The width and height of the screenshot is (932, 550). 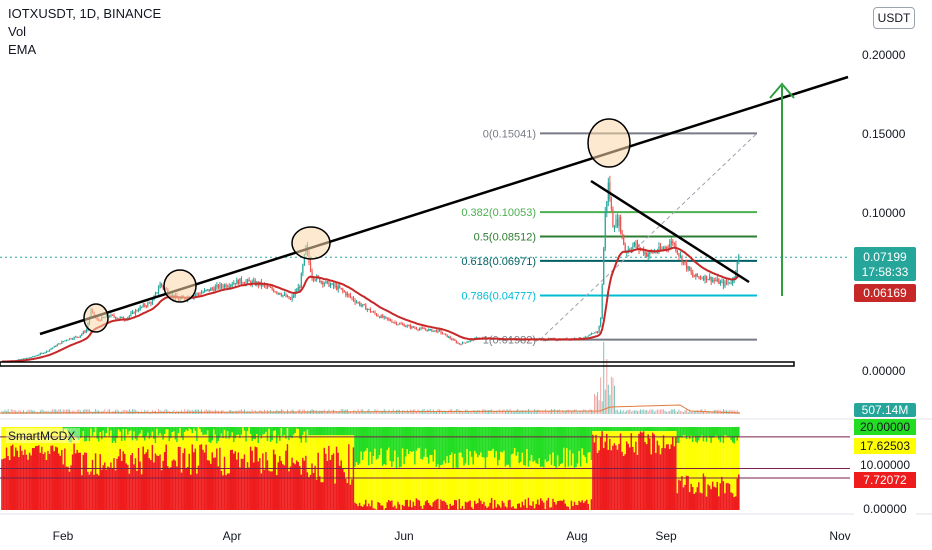 I want to click on countdown-timer: 17:58:33, so click(x=885, y=272).